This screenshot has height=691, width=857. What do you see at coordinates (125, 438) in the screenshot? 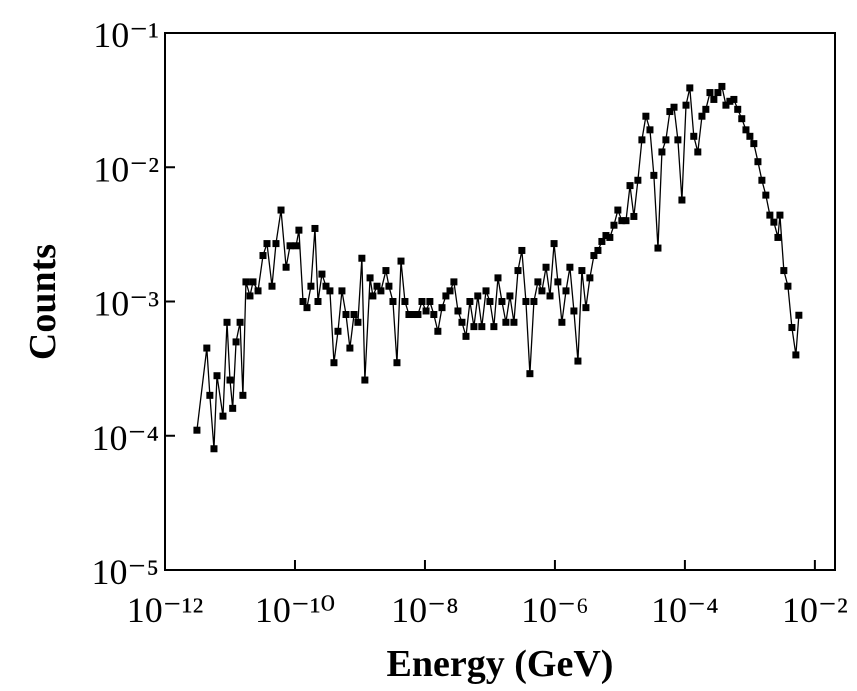
I see `y-tick-label: 10⁻⁴` at bounding box center [125, 438].